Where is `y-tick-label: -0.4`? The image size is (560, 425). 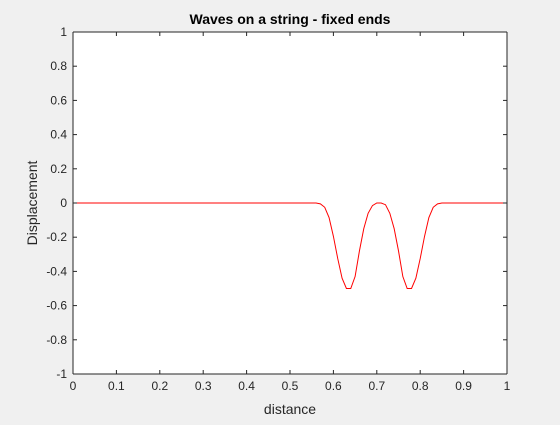
y-tick-label: -0.4 is located at coordinates (56, 271).